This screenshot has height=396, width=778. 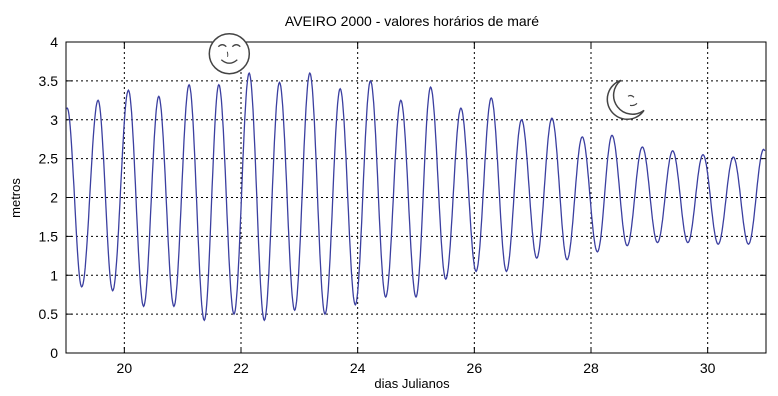 I want to click on x-tick-label: 28, so click(x=591, y=368).